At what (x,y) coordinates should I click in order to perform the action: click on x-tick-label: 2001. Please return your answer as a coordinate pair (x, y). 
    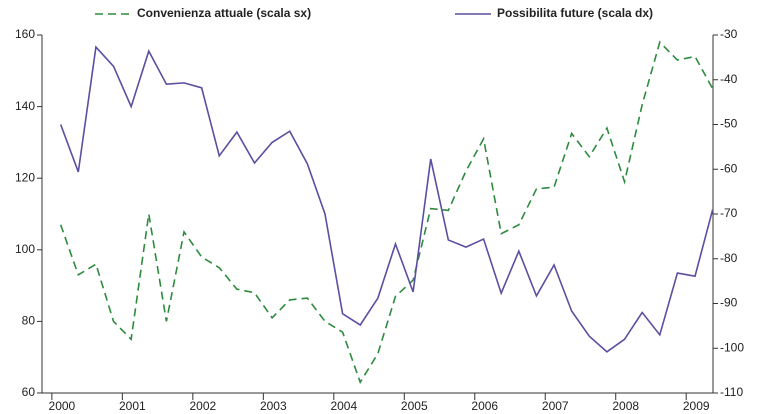
    Looking at the image, I should click on (132, 406).